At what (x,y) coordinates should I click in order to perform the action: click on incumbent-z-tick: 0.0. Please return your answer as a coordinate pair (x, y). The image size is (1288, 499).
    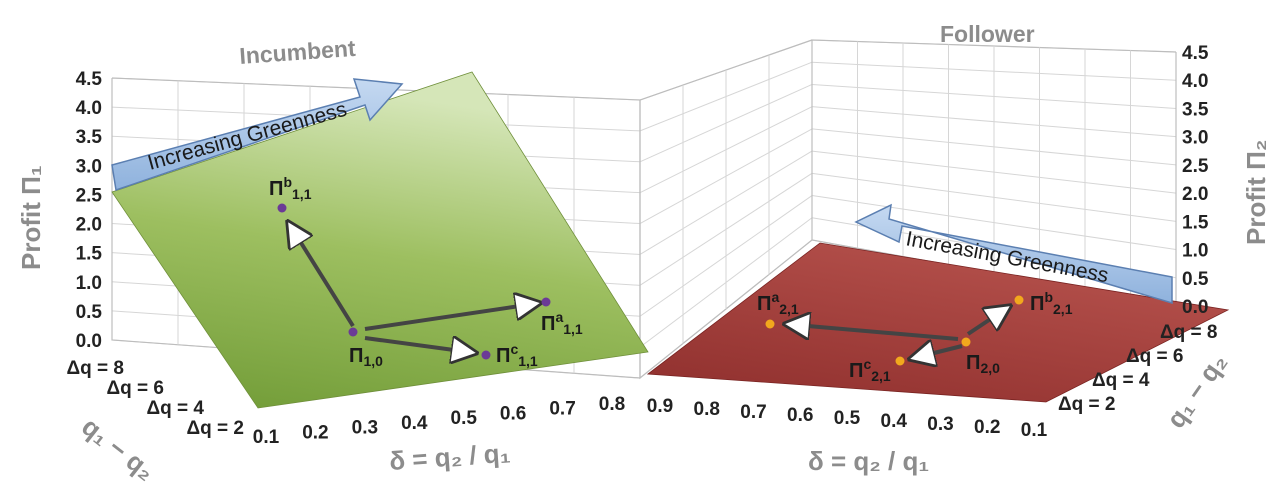
    Looking at the image, I should click on (89, 341).